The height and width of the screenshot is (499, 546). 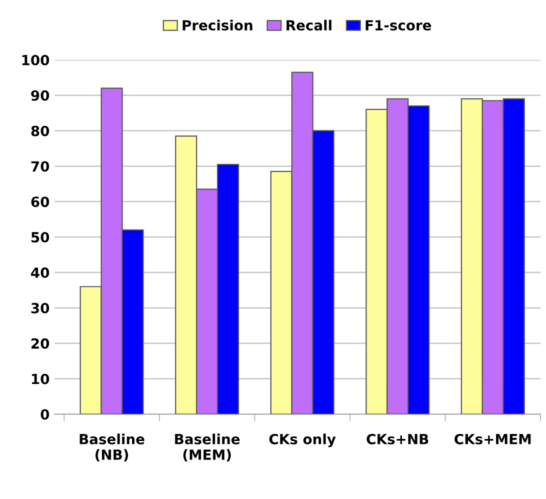 What do you see at coordinates (217, 25) in the screenshot?
I see `legend-label: Precision` at bounding box center [217, 25].